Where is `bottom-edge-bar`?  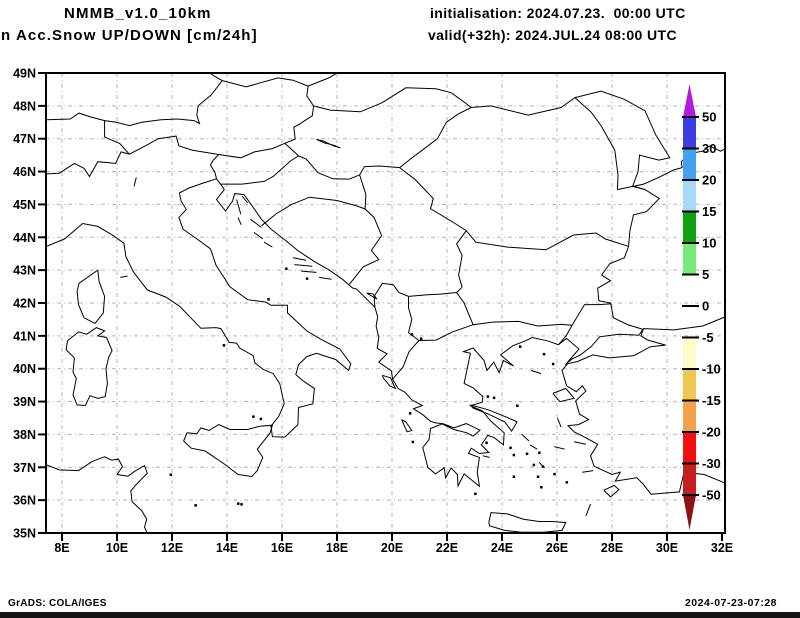 bottom-edge-bar is located at coordinates (400, 615).